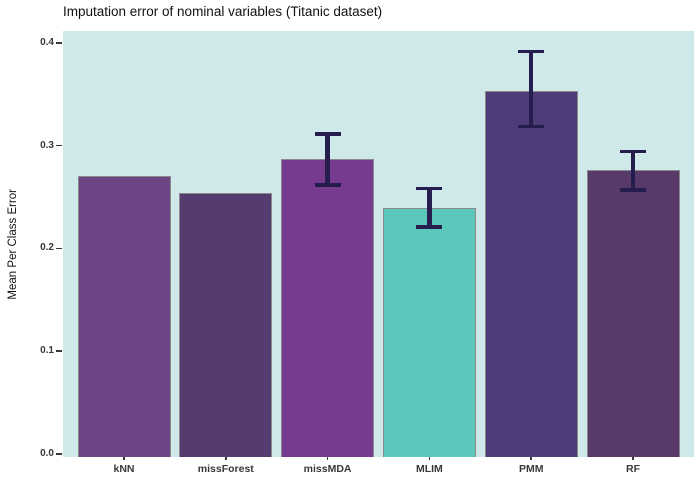 This screenshot has height=500, width=700. I want to click on bar-missMDA, so click(328, 307).